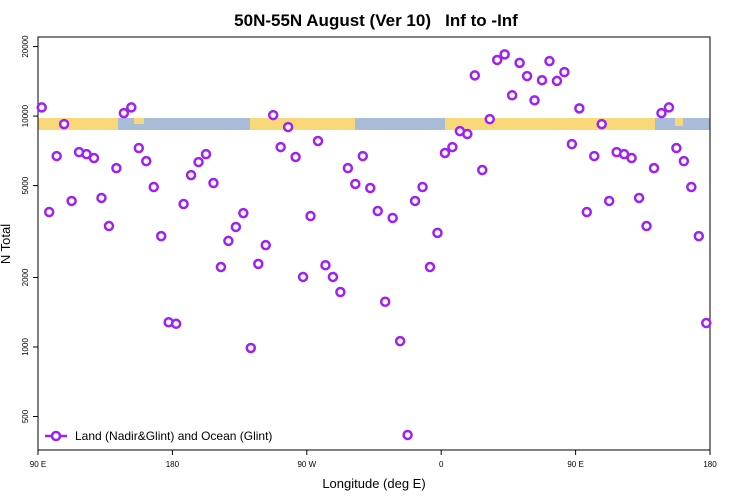 The height and width of the screenshot is (500, 750). I want to click on y-tick-label: 1000, so click(25, 347).